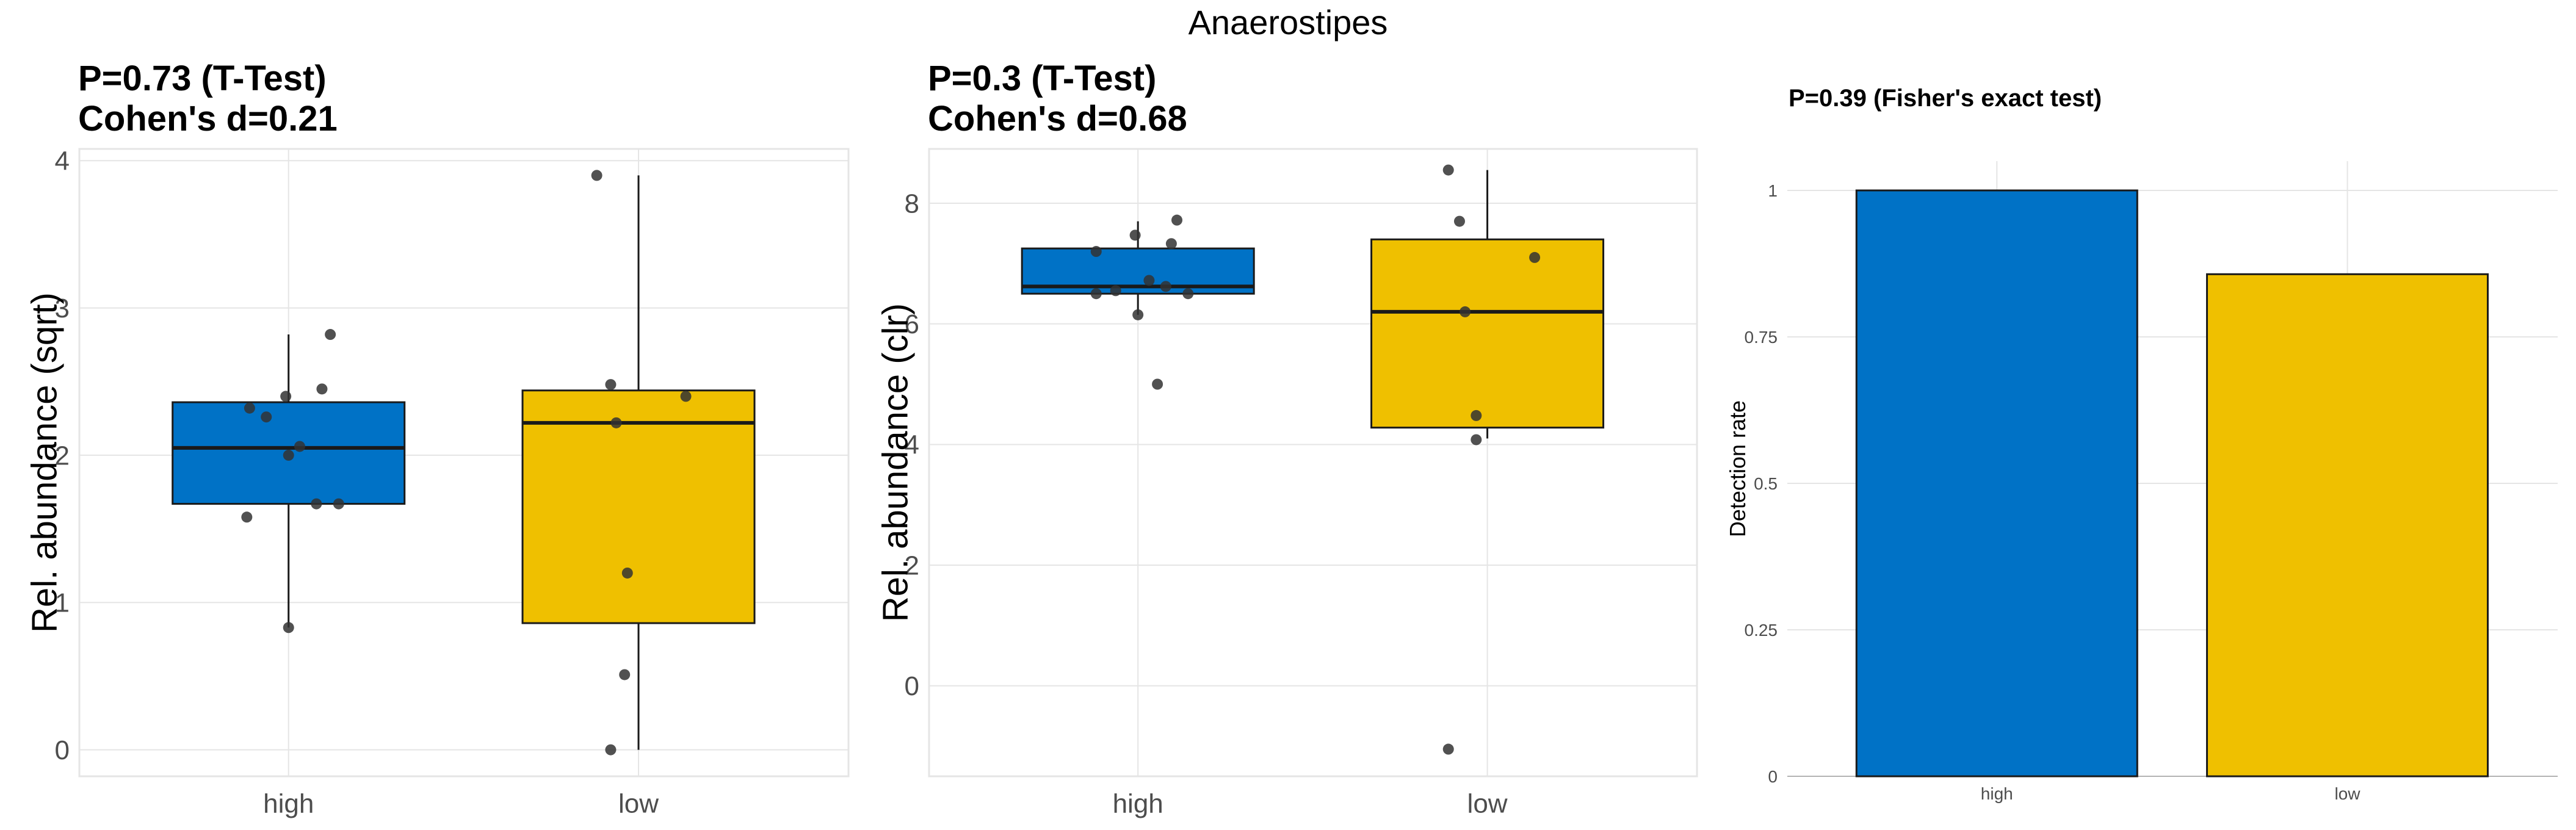 This screenshot has height=830, width=2576. I want to click on bar-low, so click(2347, 526).